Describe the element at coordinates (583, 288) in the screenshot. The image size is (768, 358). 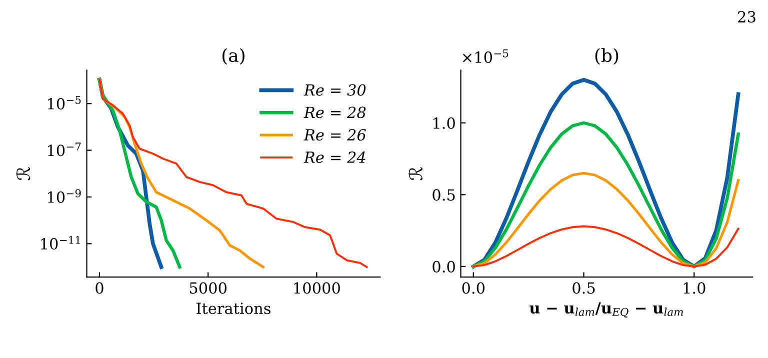
I see `x-tick-label: 0.5` at that location.